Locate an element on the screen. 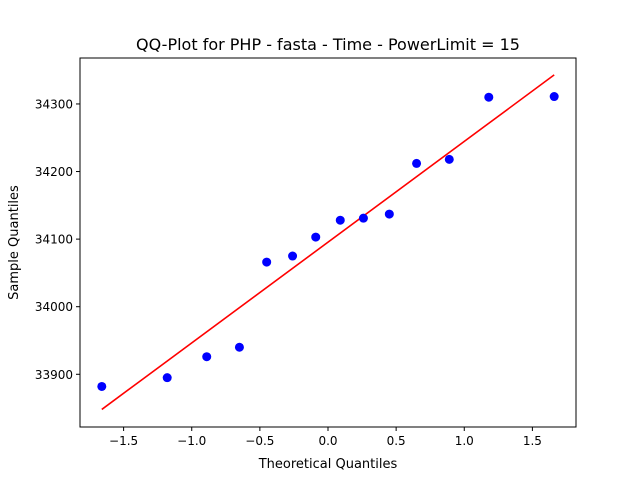  y-tick-label: 33900 is located at coordinates (54, 375).